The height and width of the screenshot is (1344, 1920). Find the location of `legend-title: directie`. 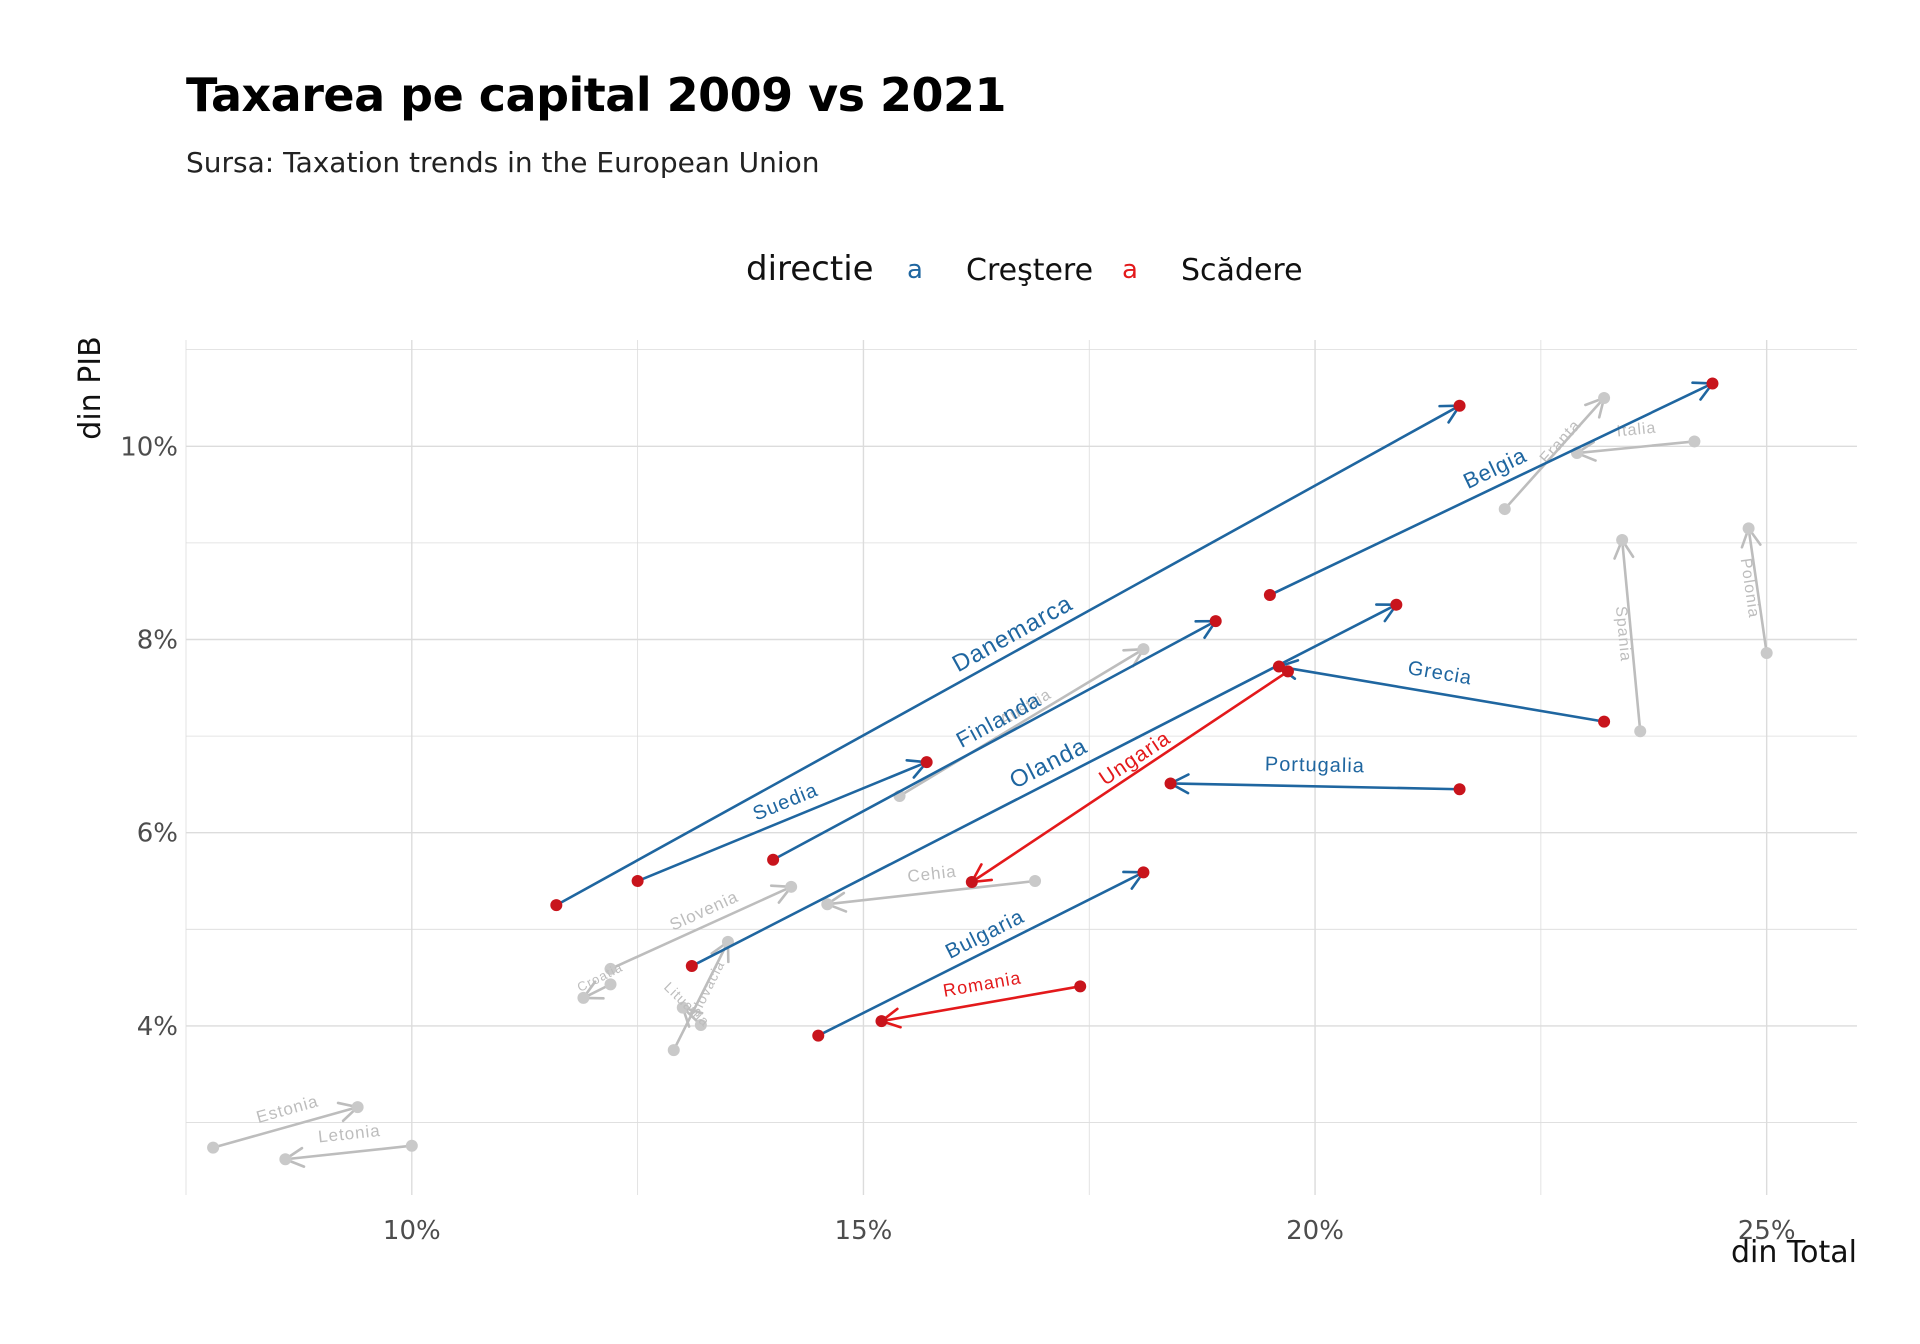

legend-title: directie is located at coordinates (810, 269).